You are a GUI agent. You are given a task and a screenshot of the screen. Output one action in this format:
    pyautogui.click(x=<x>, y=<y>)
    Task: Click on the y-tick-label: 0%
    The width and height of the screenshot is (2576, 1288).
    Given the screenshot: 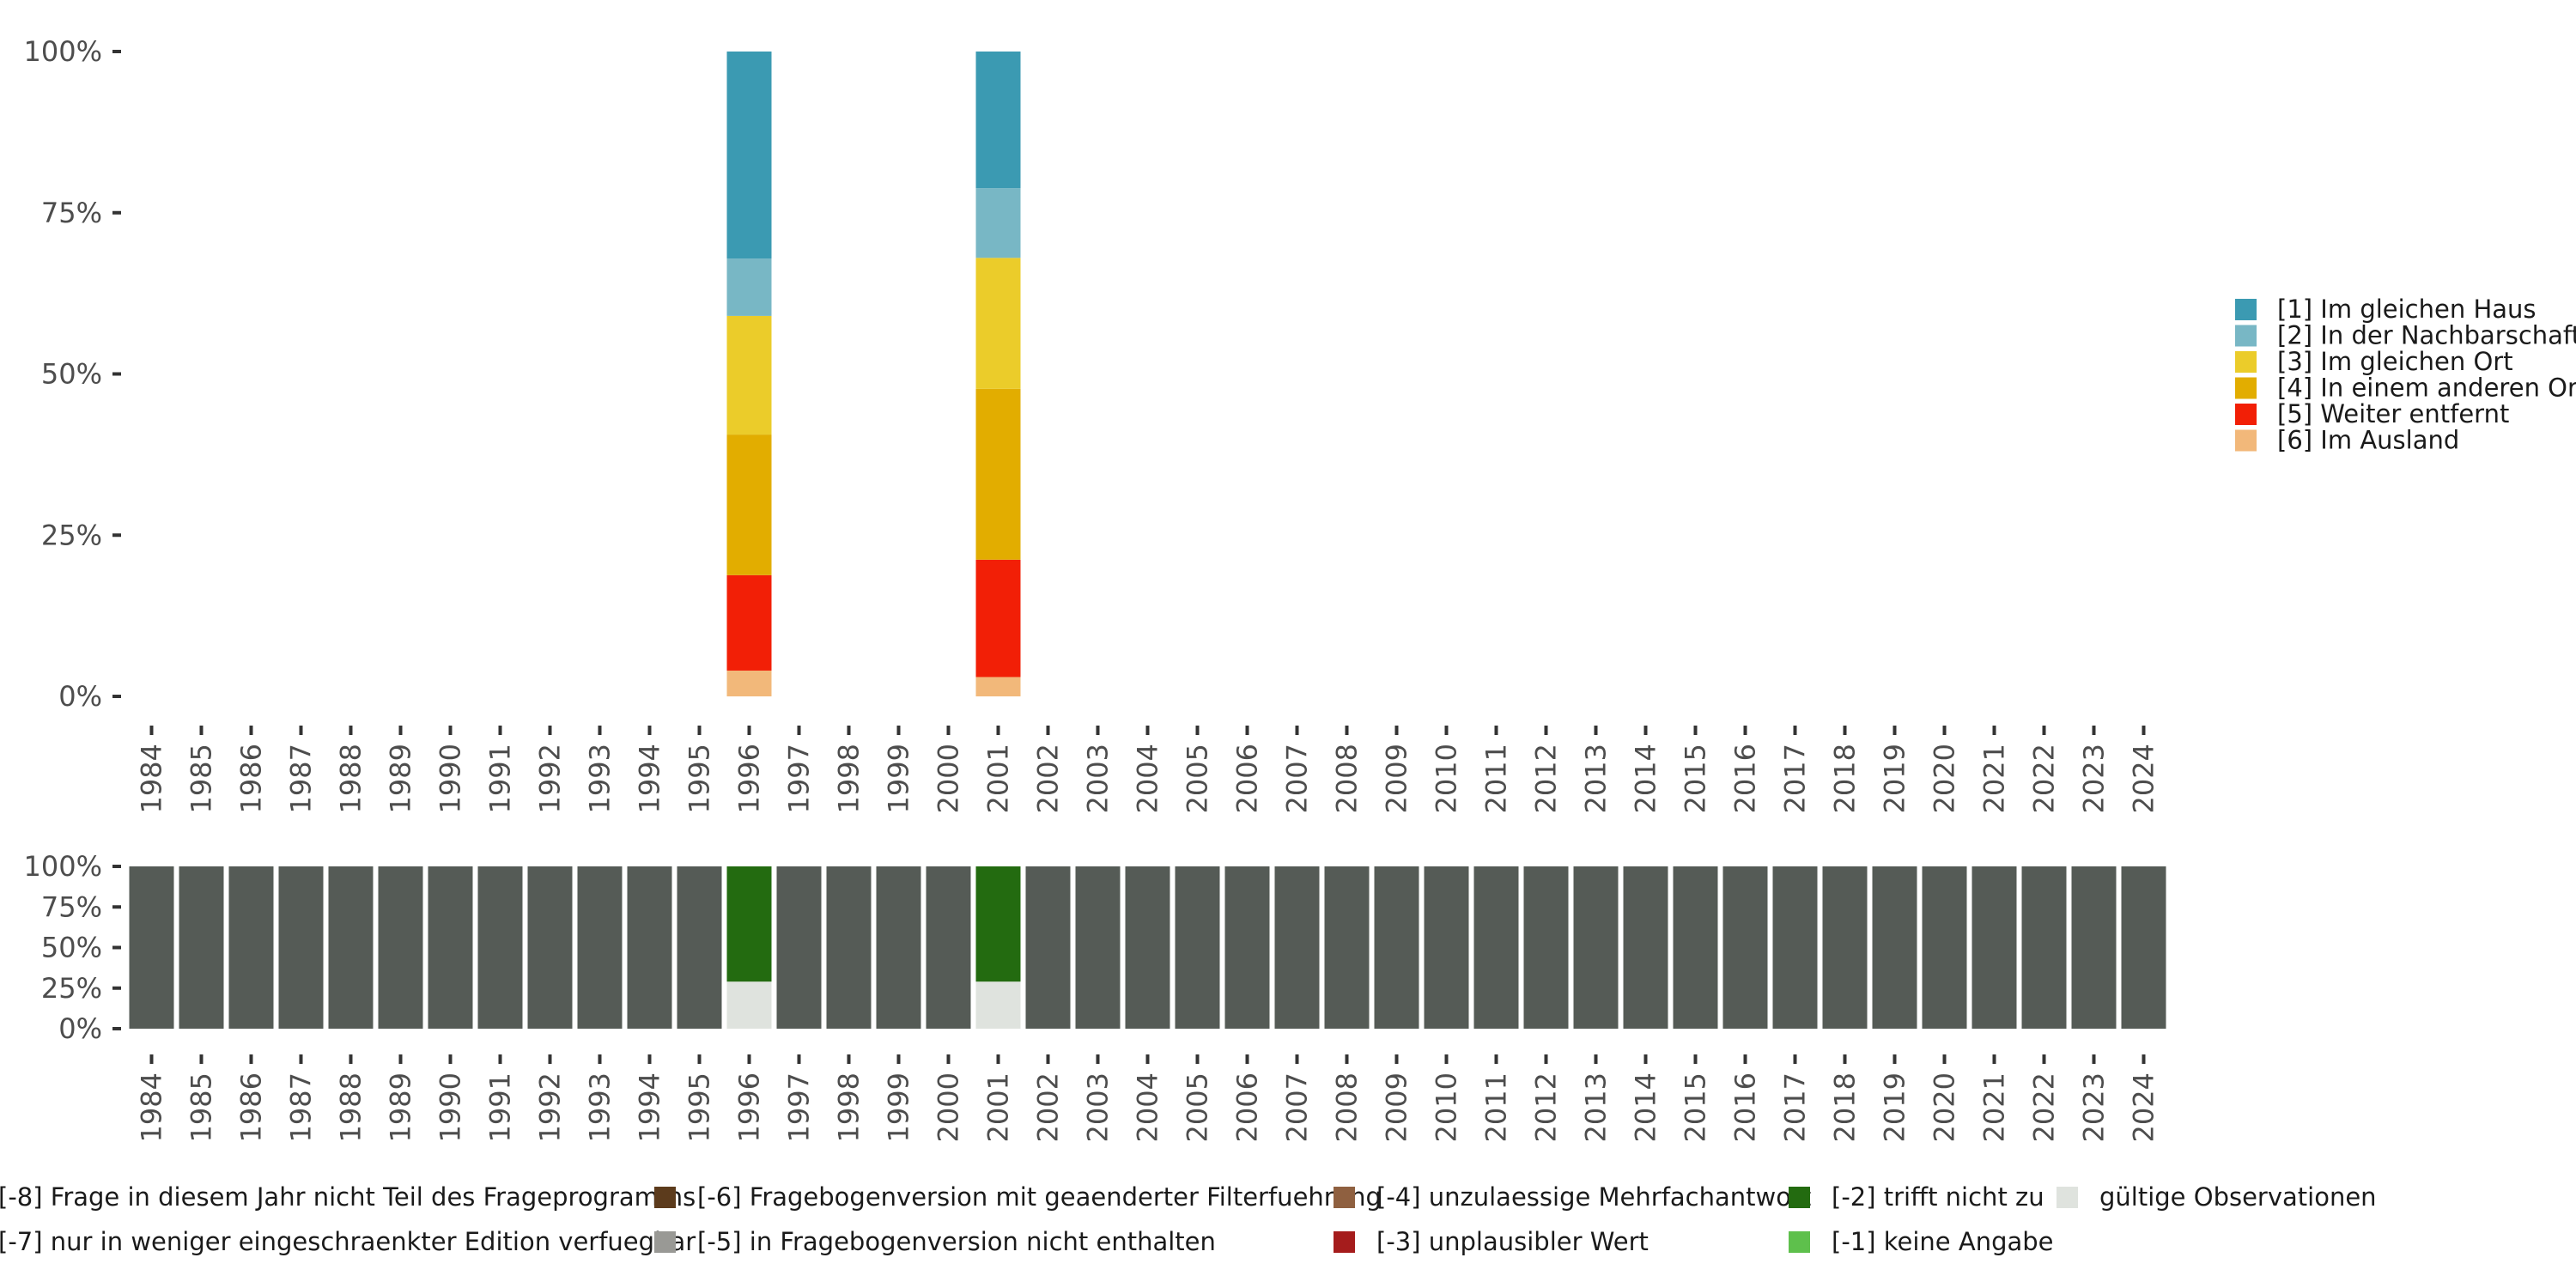 What is the action you would take?
    pyautogui.click(x=80, y=696)
    